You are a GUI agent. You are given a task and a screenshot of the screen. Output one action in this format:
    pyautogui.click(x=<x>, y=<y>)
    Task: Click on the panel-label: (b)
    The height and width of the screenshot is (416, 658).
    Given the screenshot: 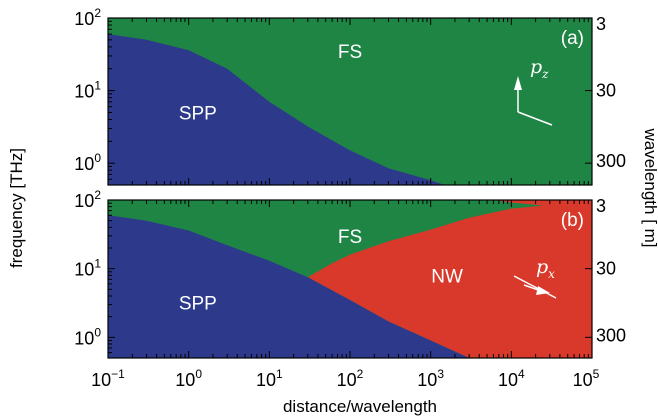 What is the action you would take?
    pyautogui.click(x=572, y=220)
    